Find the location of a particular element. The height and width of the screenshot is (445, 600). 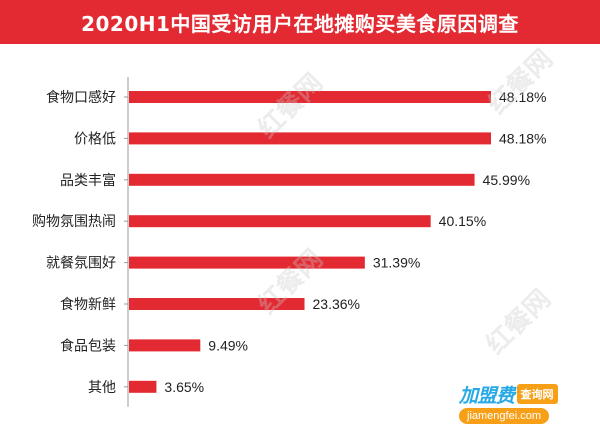

category-label: 食品包装 is located at coordinates (88, 345).